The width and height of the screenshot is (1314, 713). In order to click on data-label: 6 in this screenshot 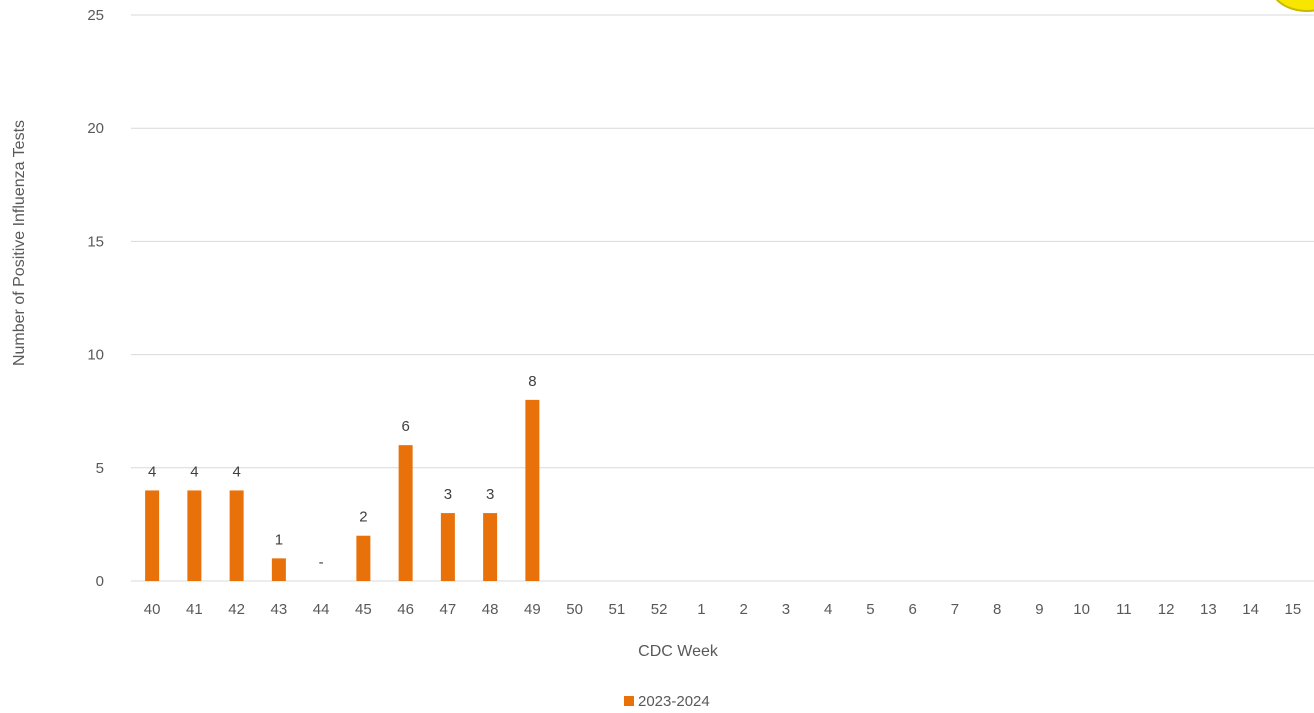, I will do `click(405, 426)`.